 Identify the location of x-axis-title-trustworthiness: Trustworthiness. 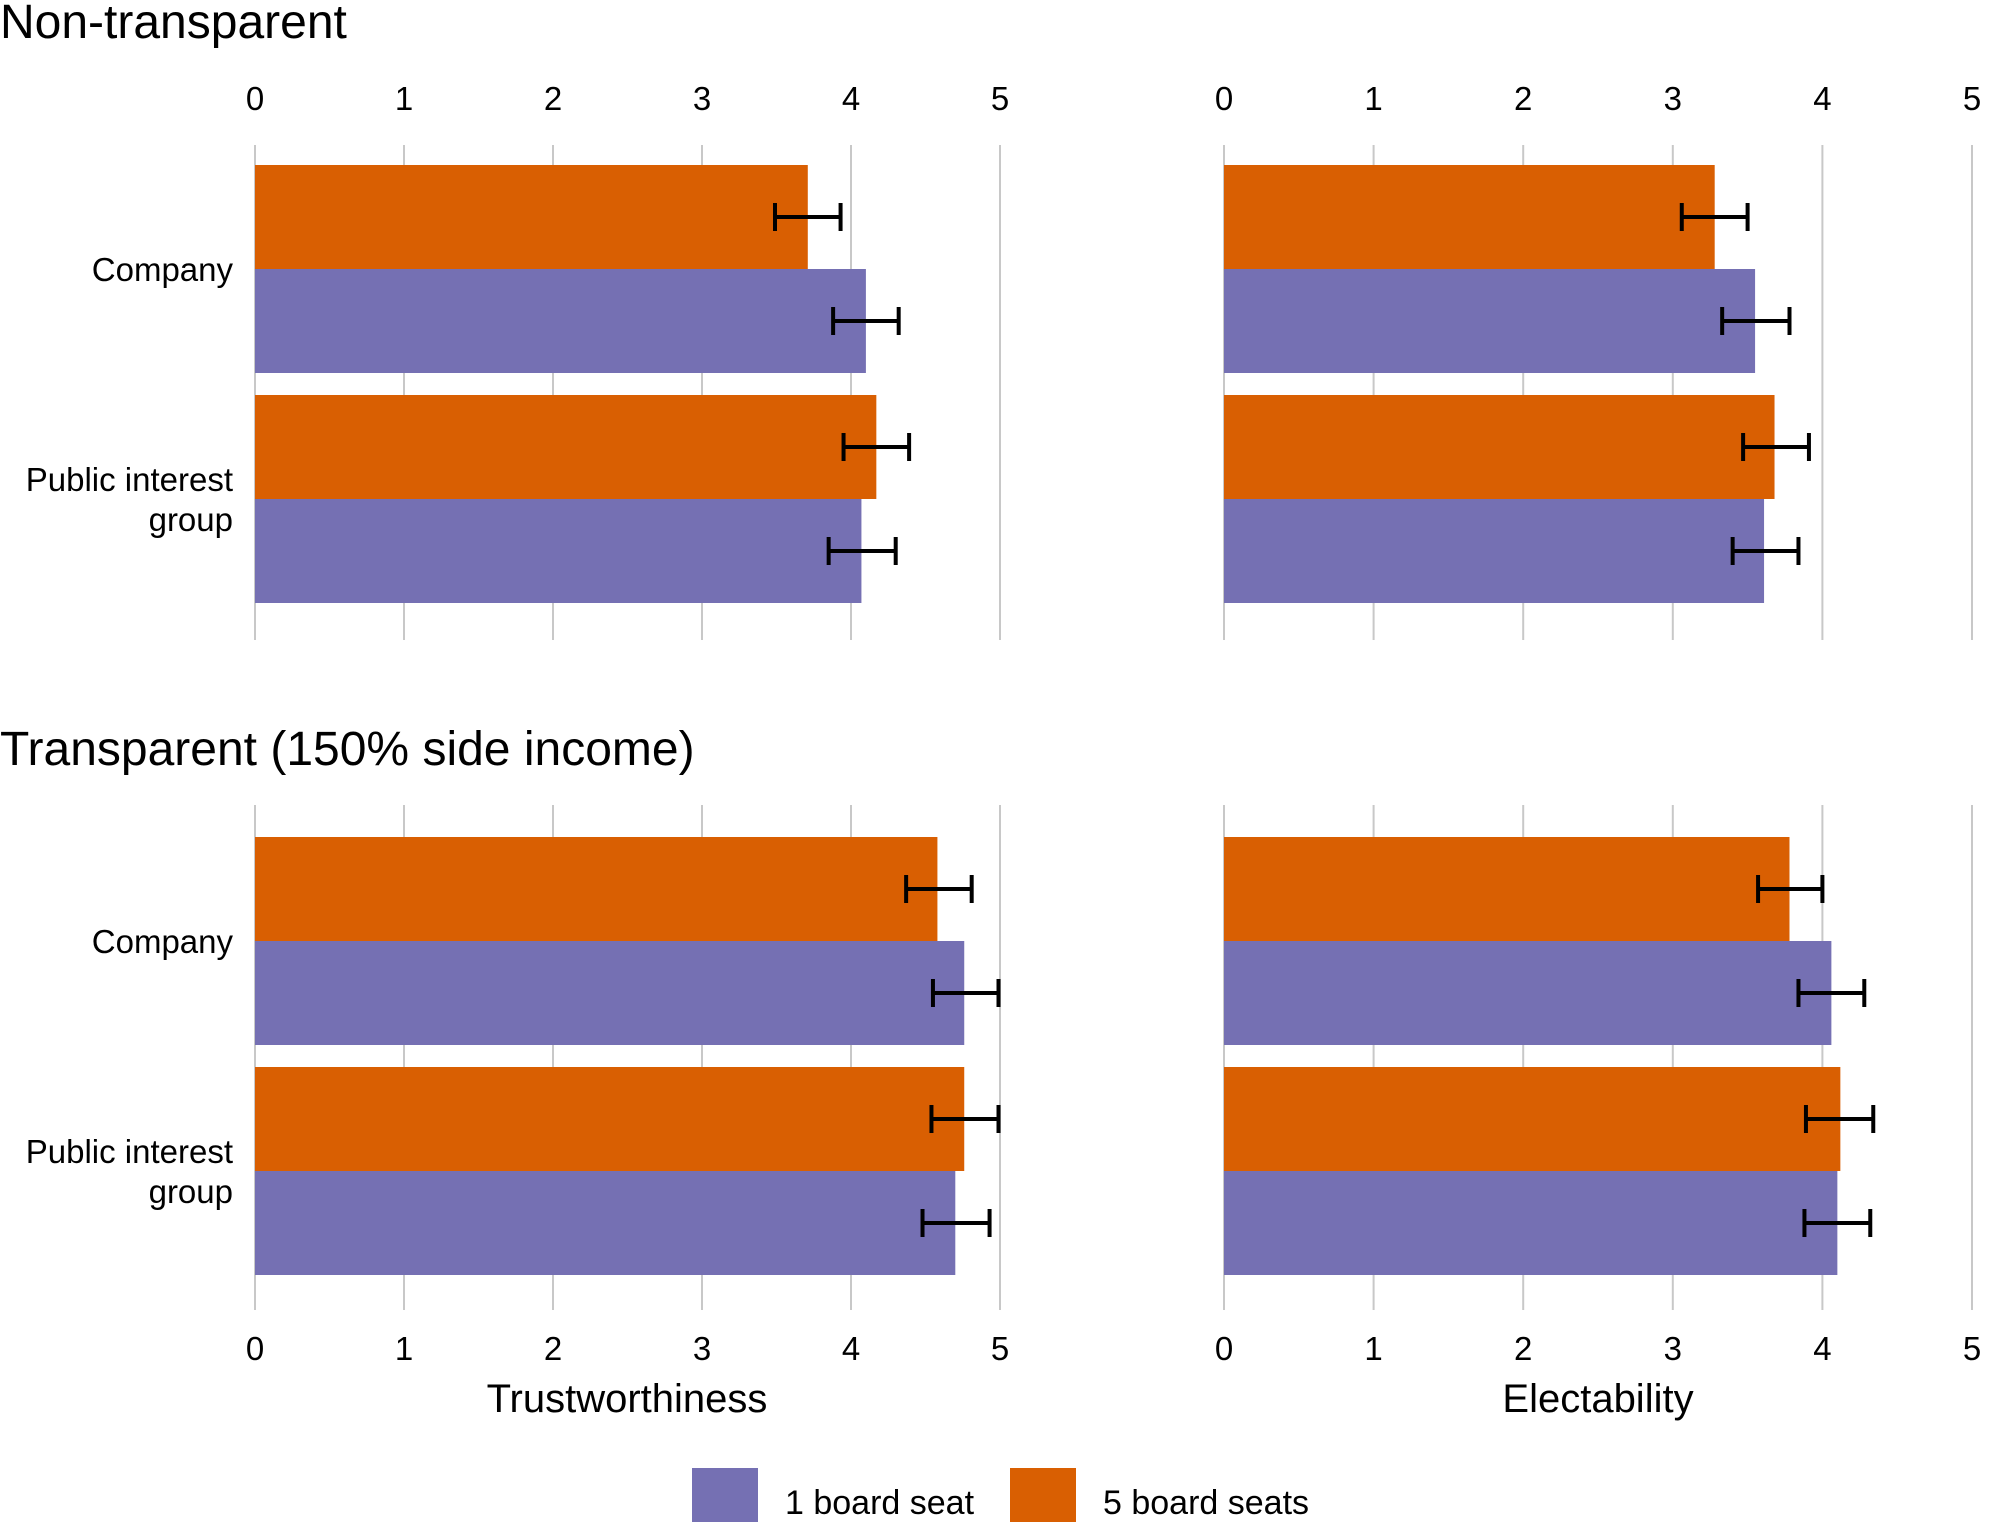
(627, 1399).